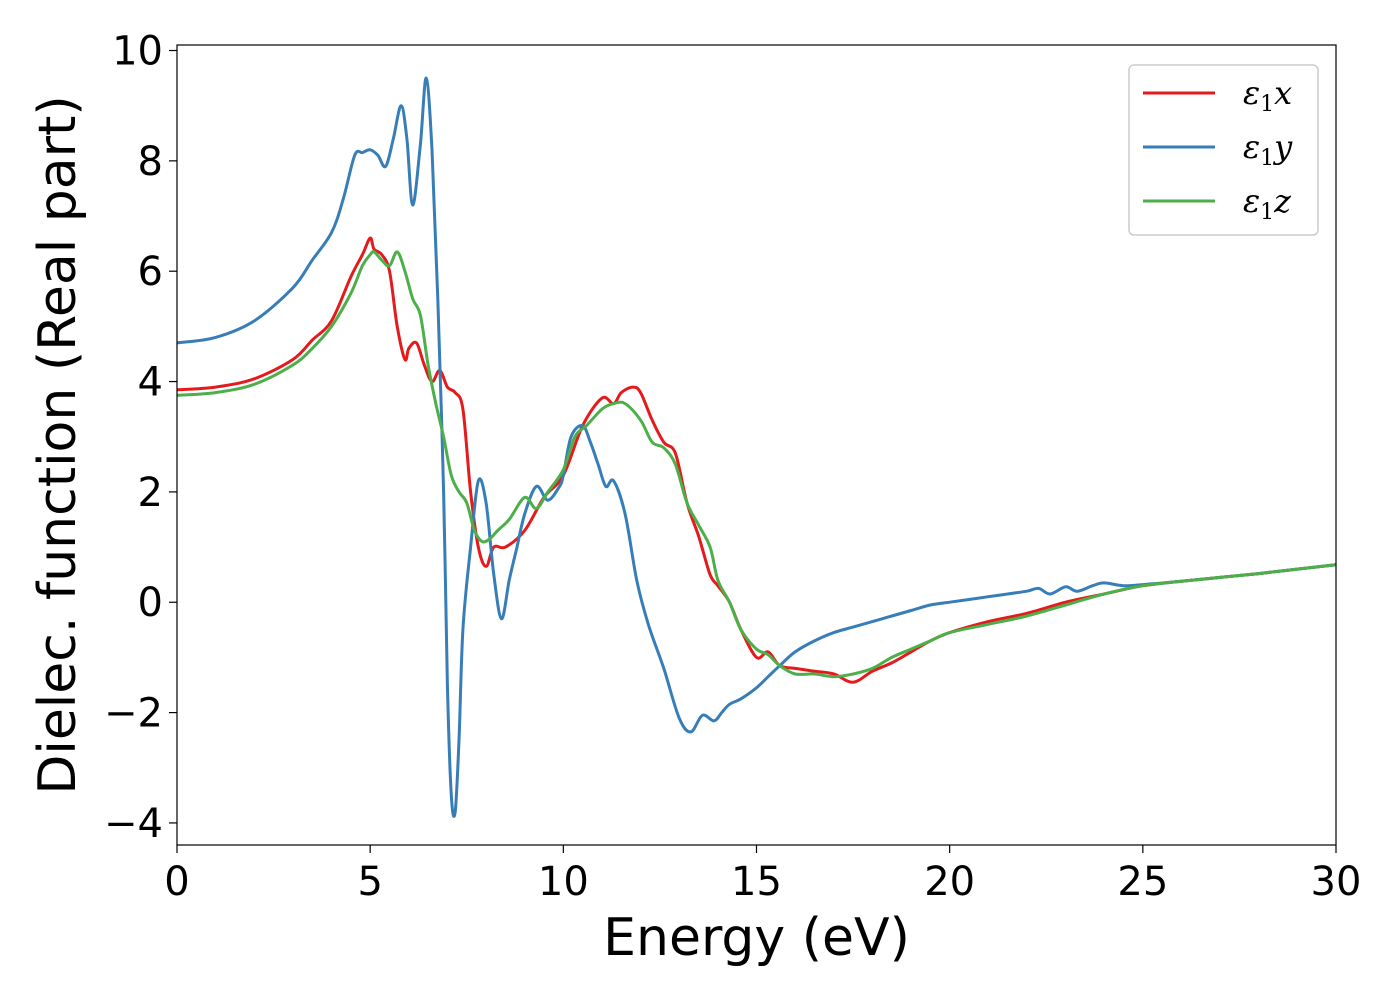 This screenshot has width=1400, height=1000. I want to click on x-tick-label: 20, so click(949, 882).